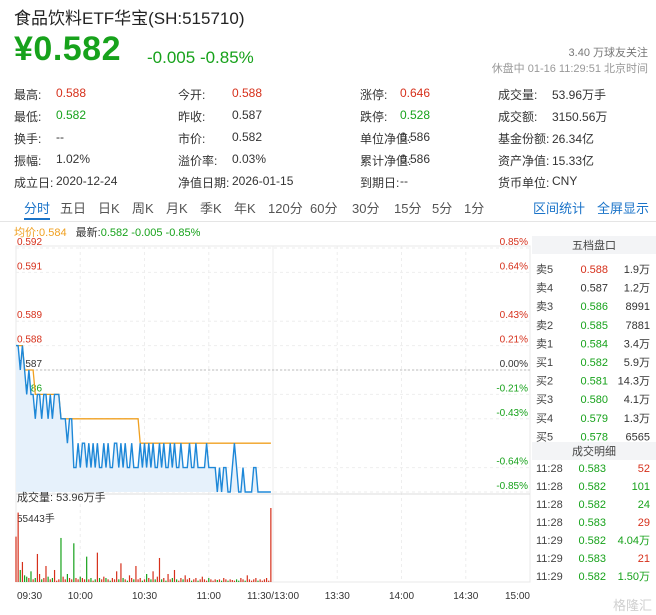 Image resolution: width=656 pixels, height=615 pixels. What do you see at coordinates (245, 208) in the screenshot?
I see `tab-7: 年K` at bounding box center [245, 208].